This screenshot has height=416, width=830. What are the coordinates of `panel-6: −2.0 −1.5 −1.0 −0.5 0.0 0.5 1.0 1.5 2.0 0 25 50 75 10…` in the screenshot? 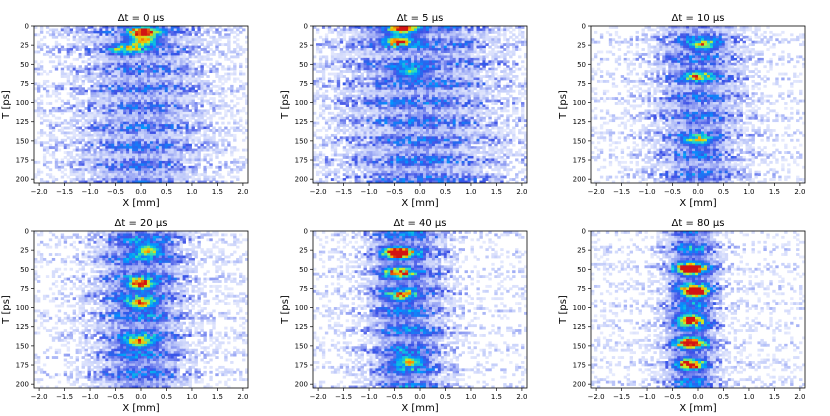 It's located at (681, 316).